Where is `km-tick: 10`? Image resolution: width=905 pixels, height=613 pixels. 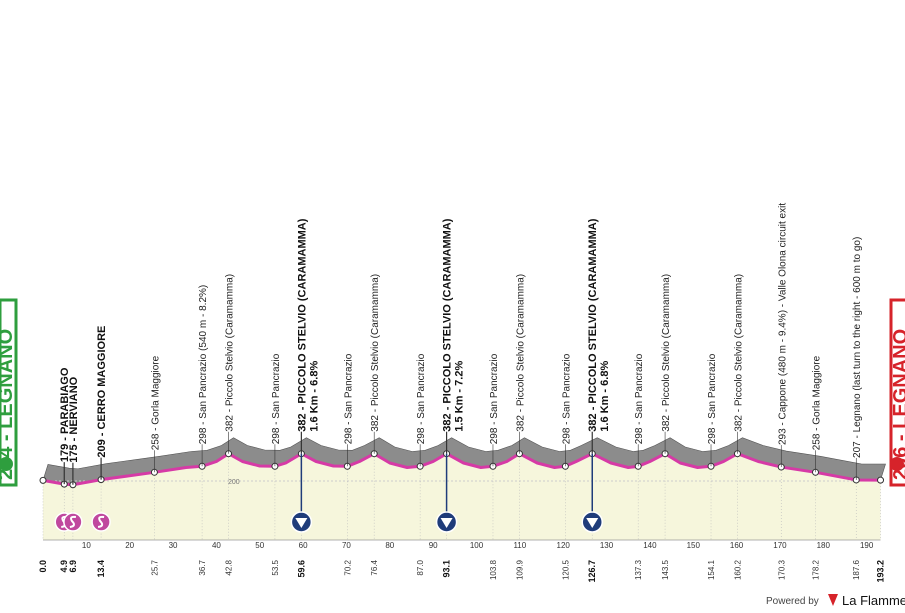
km-tick: 10 is located at coordinates (86, 545).